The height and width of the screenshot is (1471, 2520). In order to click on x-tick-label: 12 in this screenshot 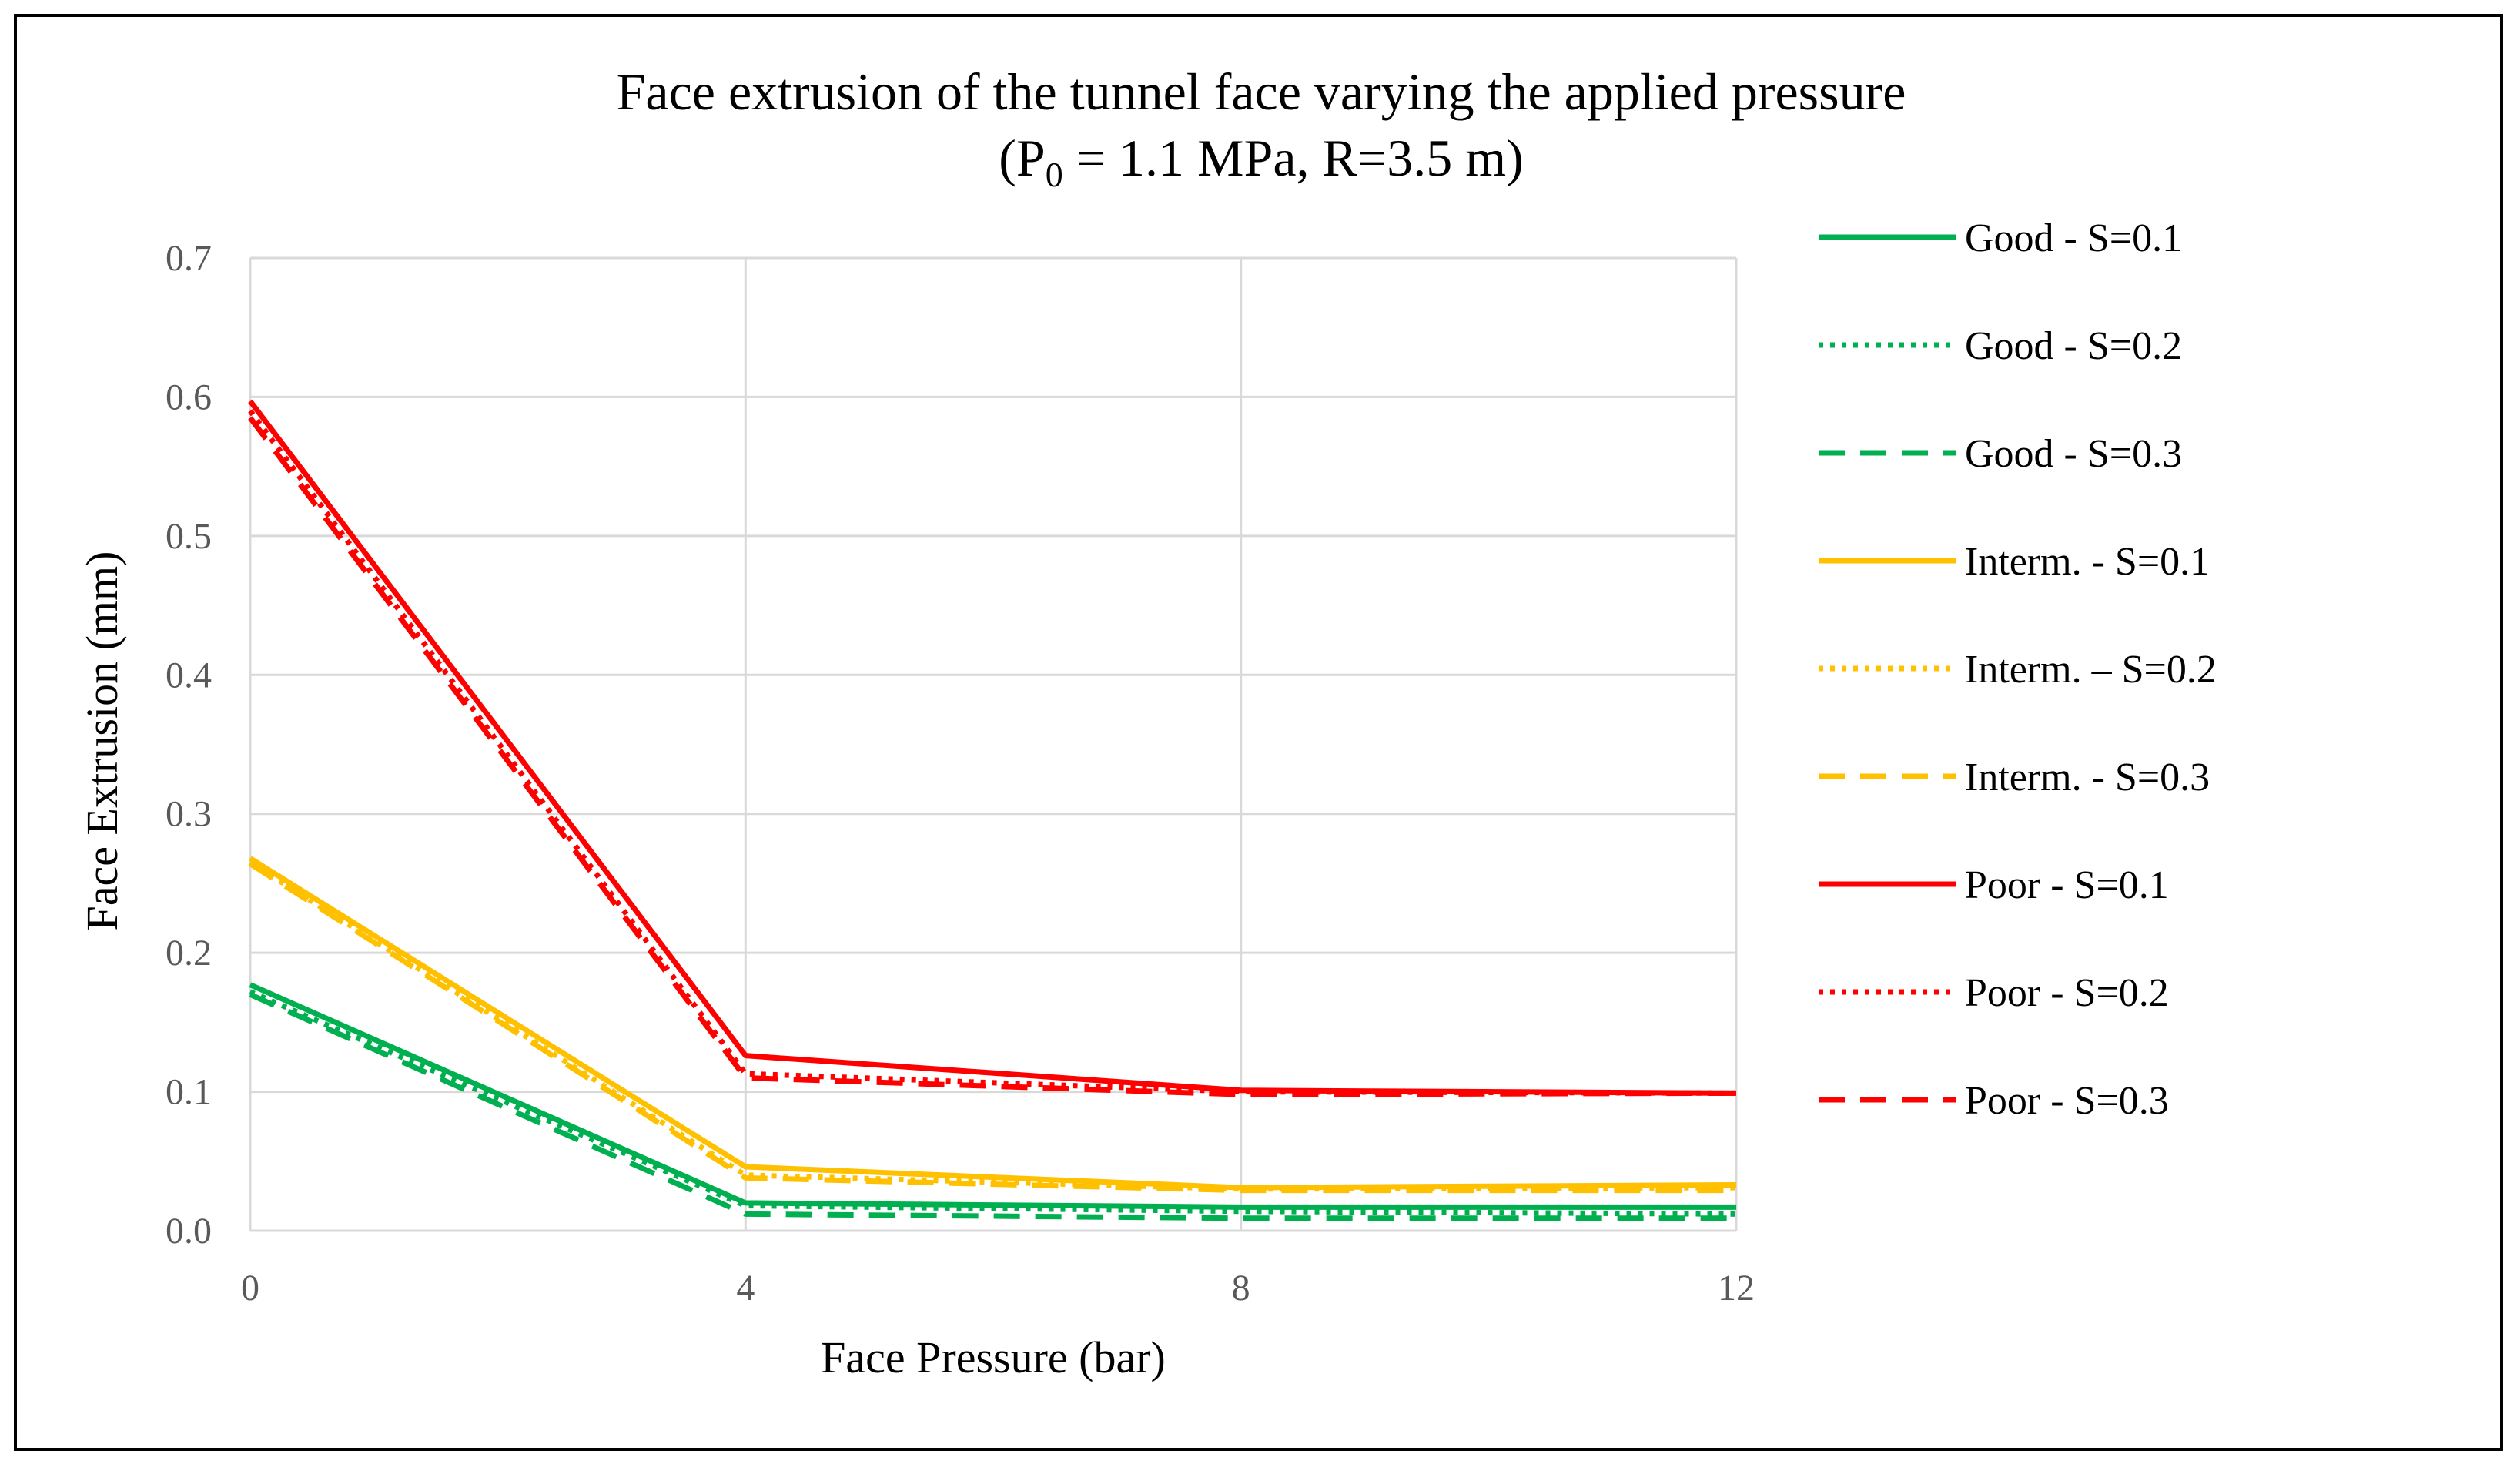, I will do `click(1736, 1288)`.